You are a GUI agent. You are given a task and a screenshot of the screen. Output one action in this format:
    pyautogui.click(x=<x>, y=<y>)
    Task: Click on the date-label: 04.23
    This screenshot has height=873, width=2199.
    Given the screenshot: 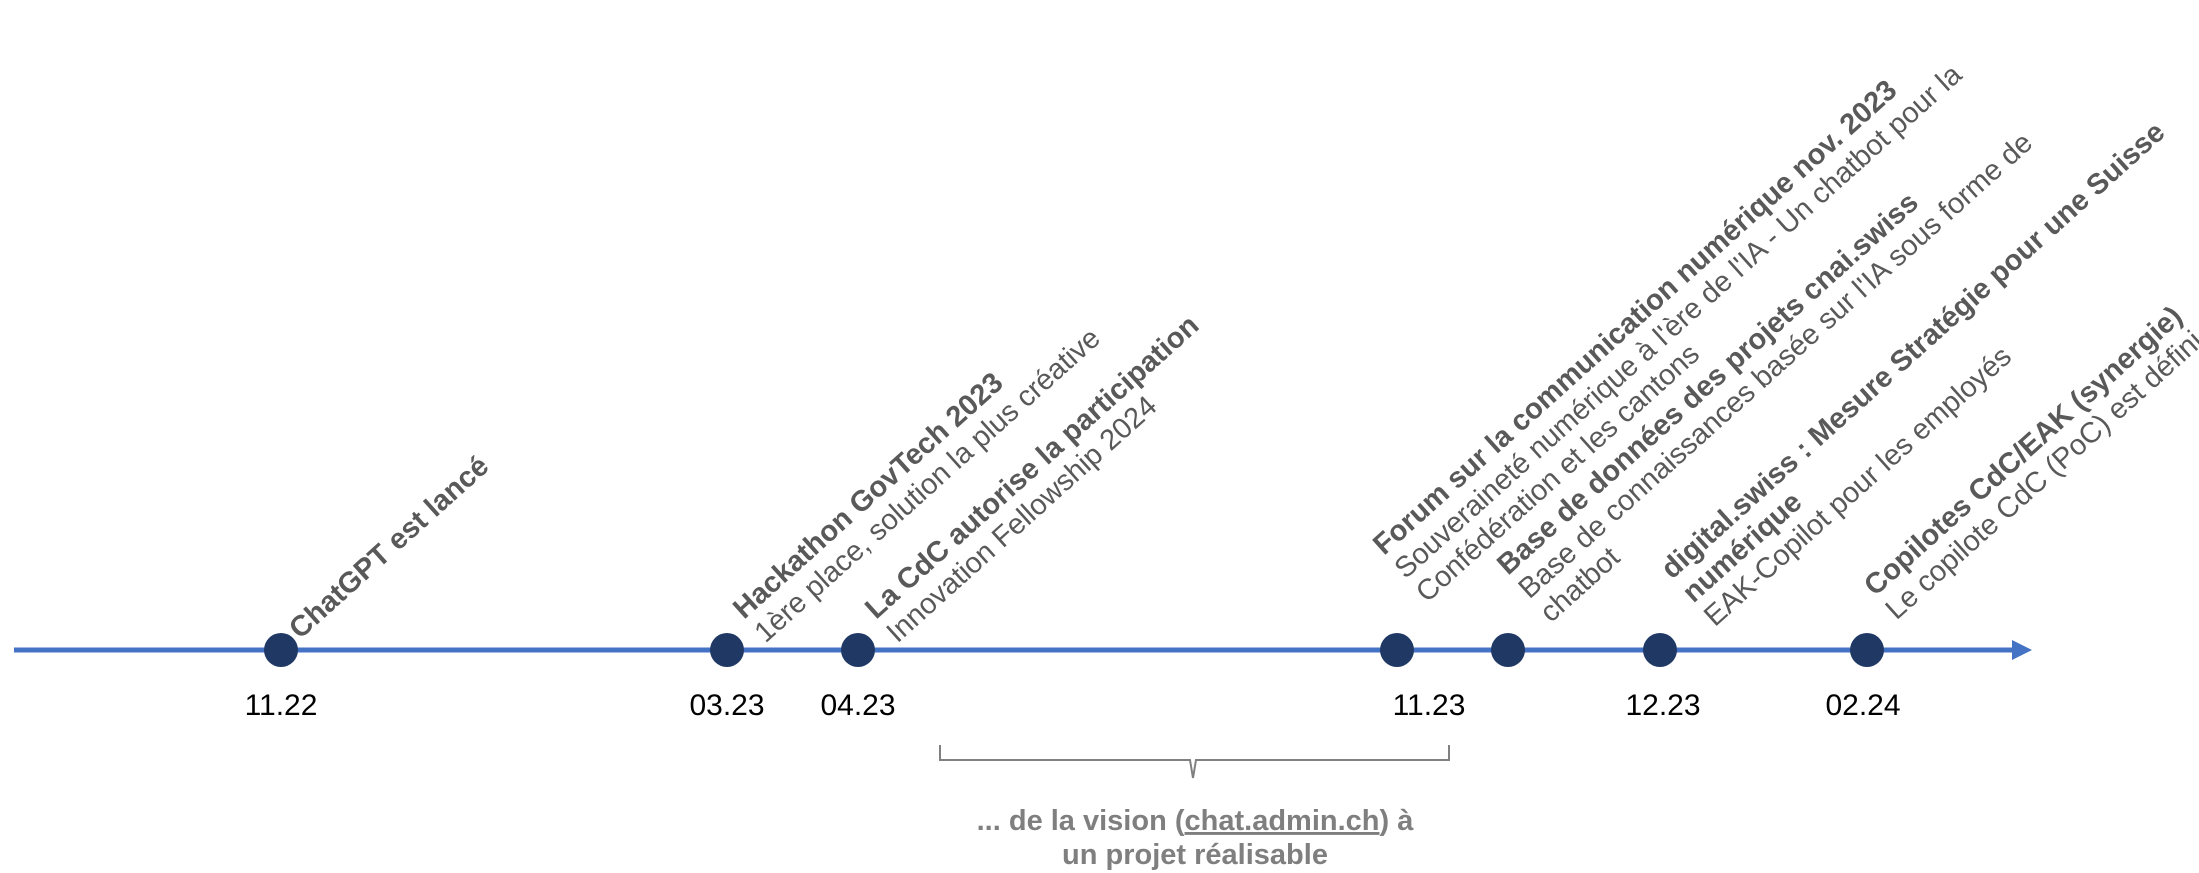 What is the action you would take?
    pyautogui.click(x=857, y=705)
    